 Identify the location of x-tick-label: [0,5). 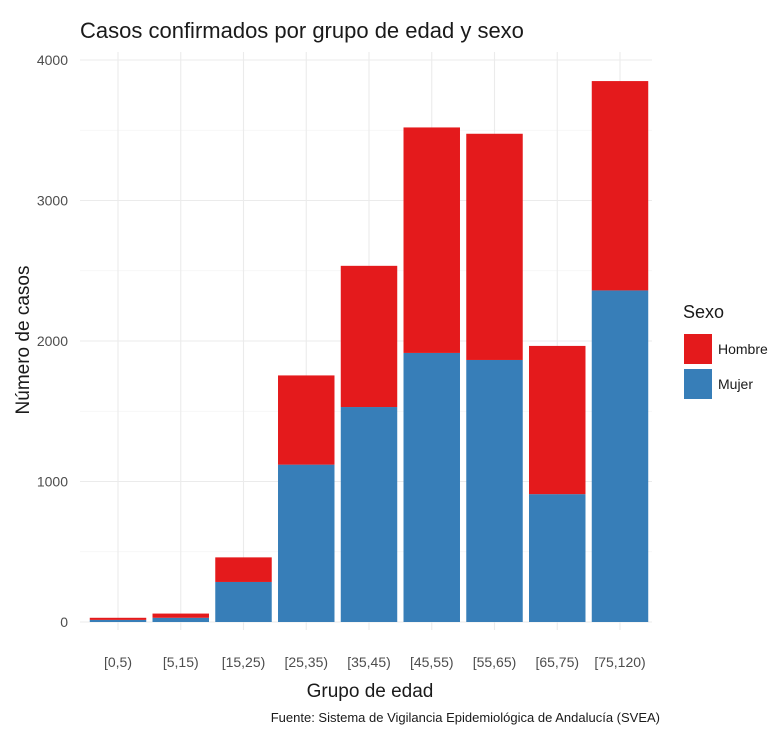
(118, 662).